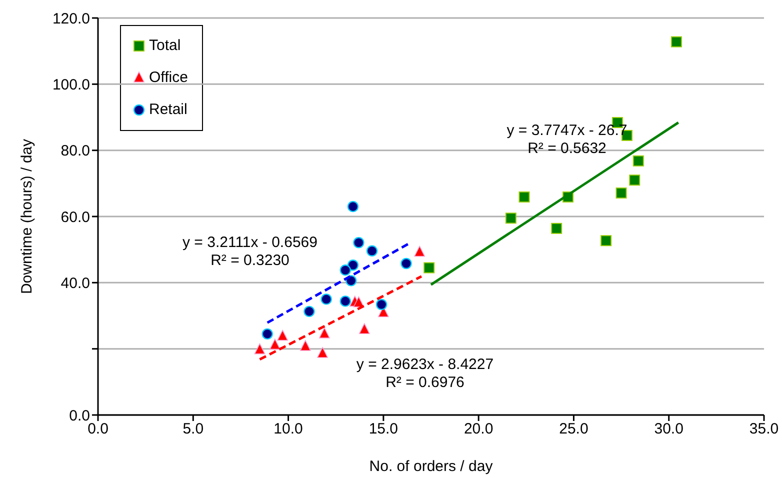  What do you see at coordinates (431, 466) in the screenshot?
I see `x-axis-title: No. of orders / day` at bounding box center [431, 466].